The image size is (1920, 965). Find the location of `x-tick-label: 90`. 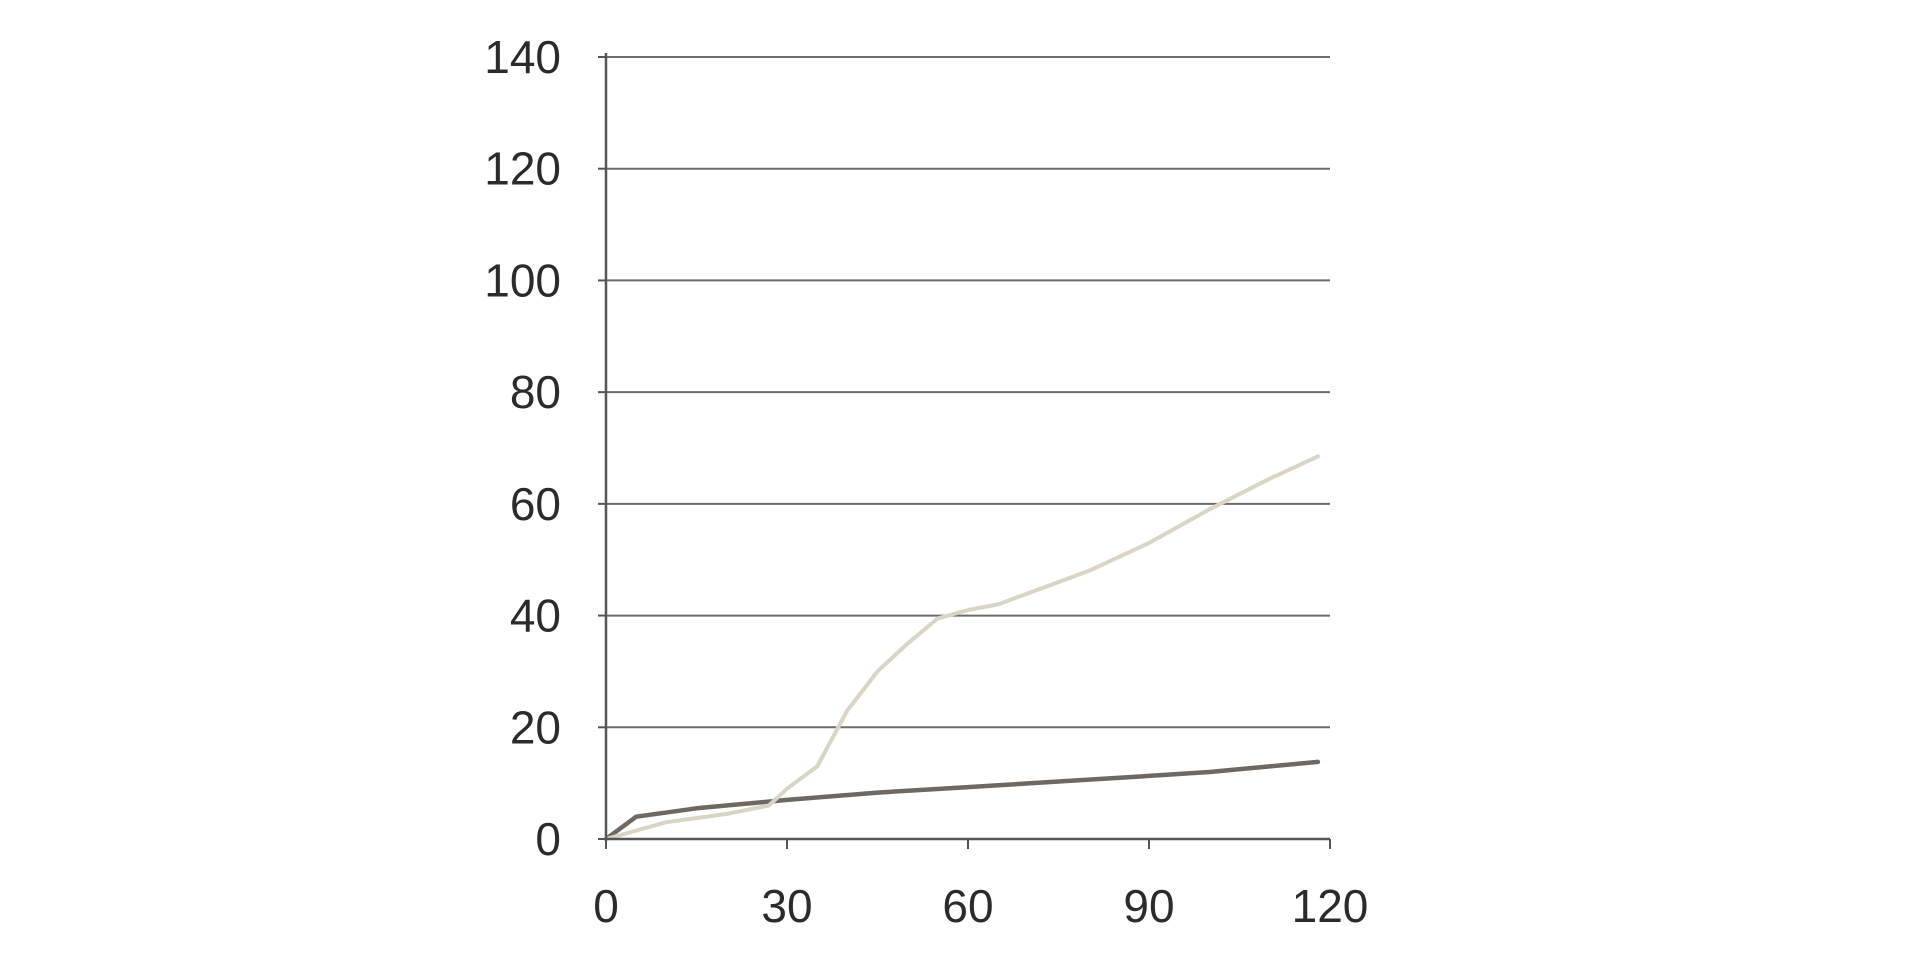

x-tick-label: 90 is located at coordinates (1148, 906).